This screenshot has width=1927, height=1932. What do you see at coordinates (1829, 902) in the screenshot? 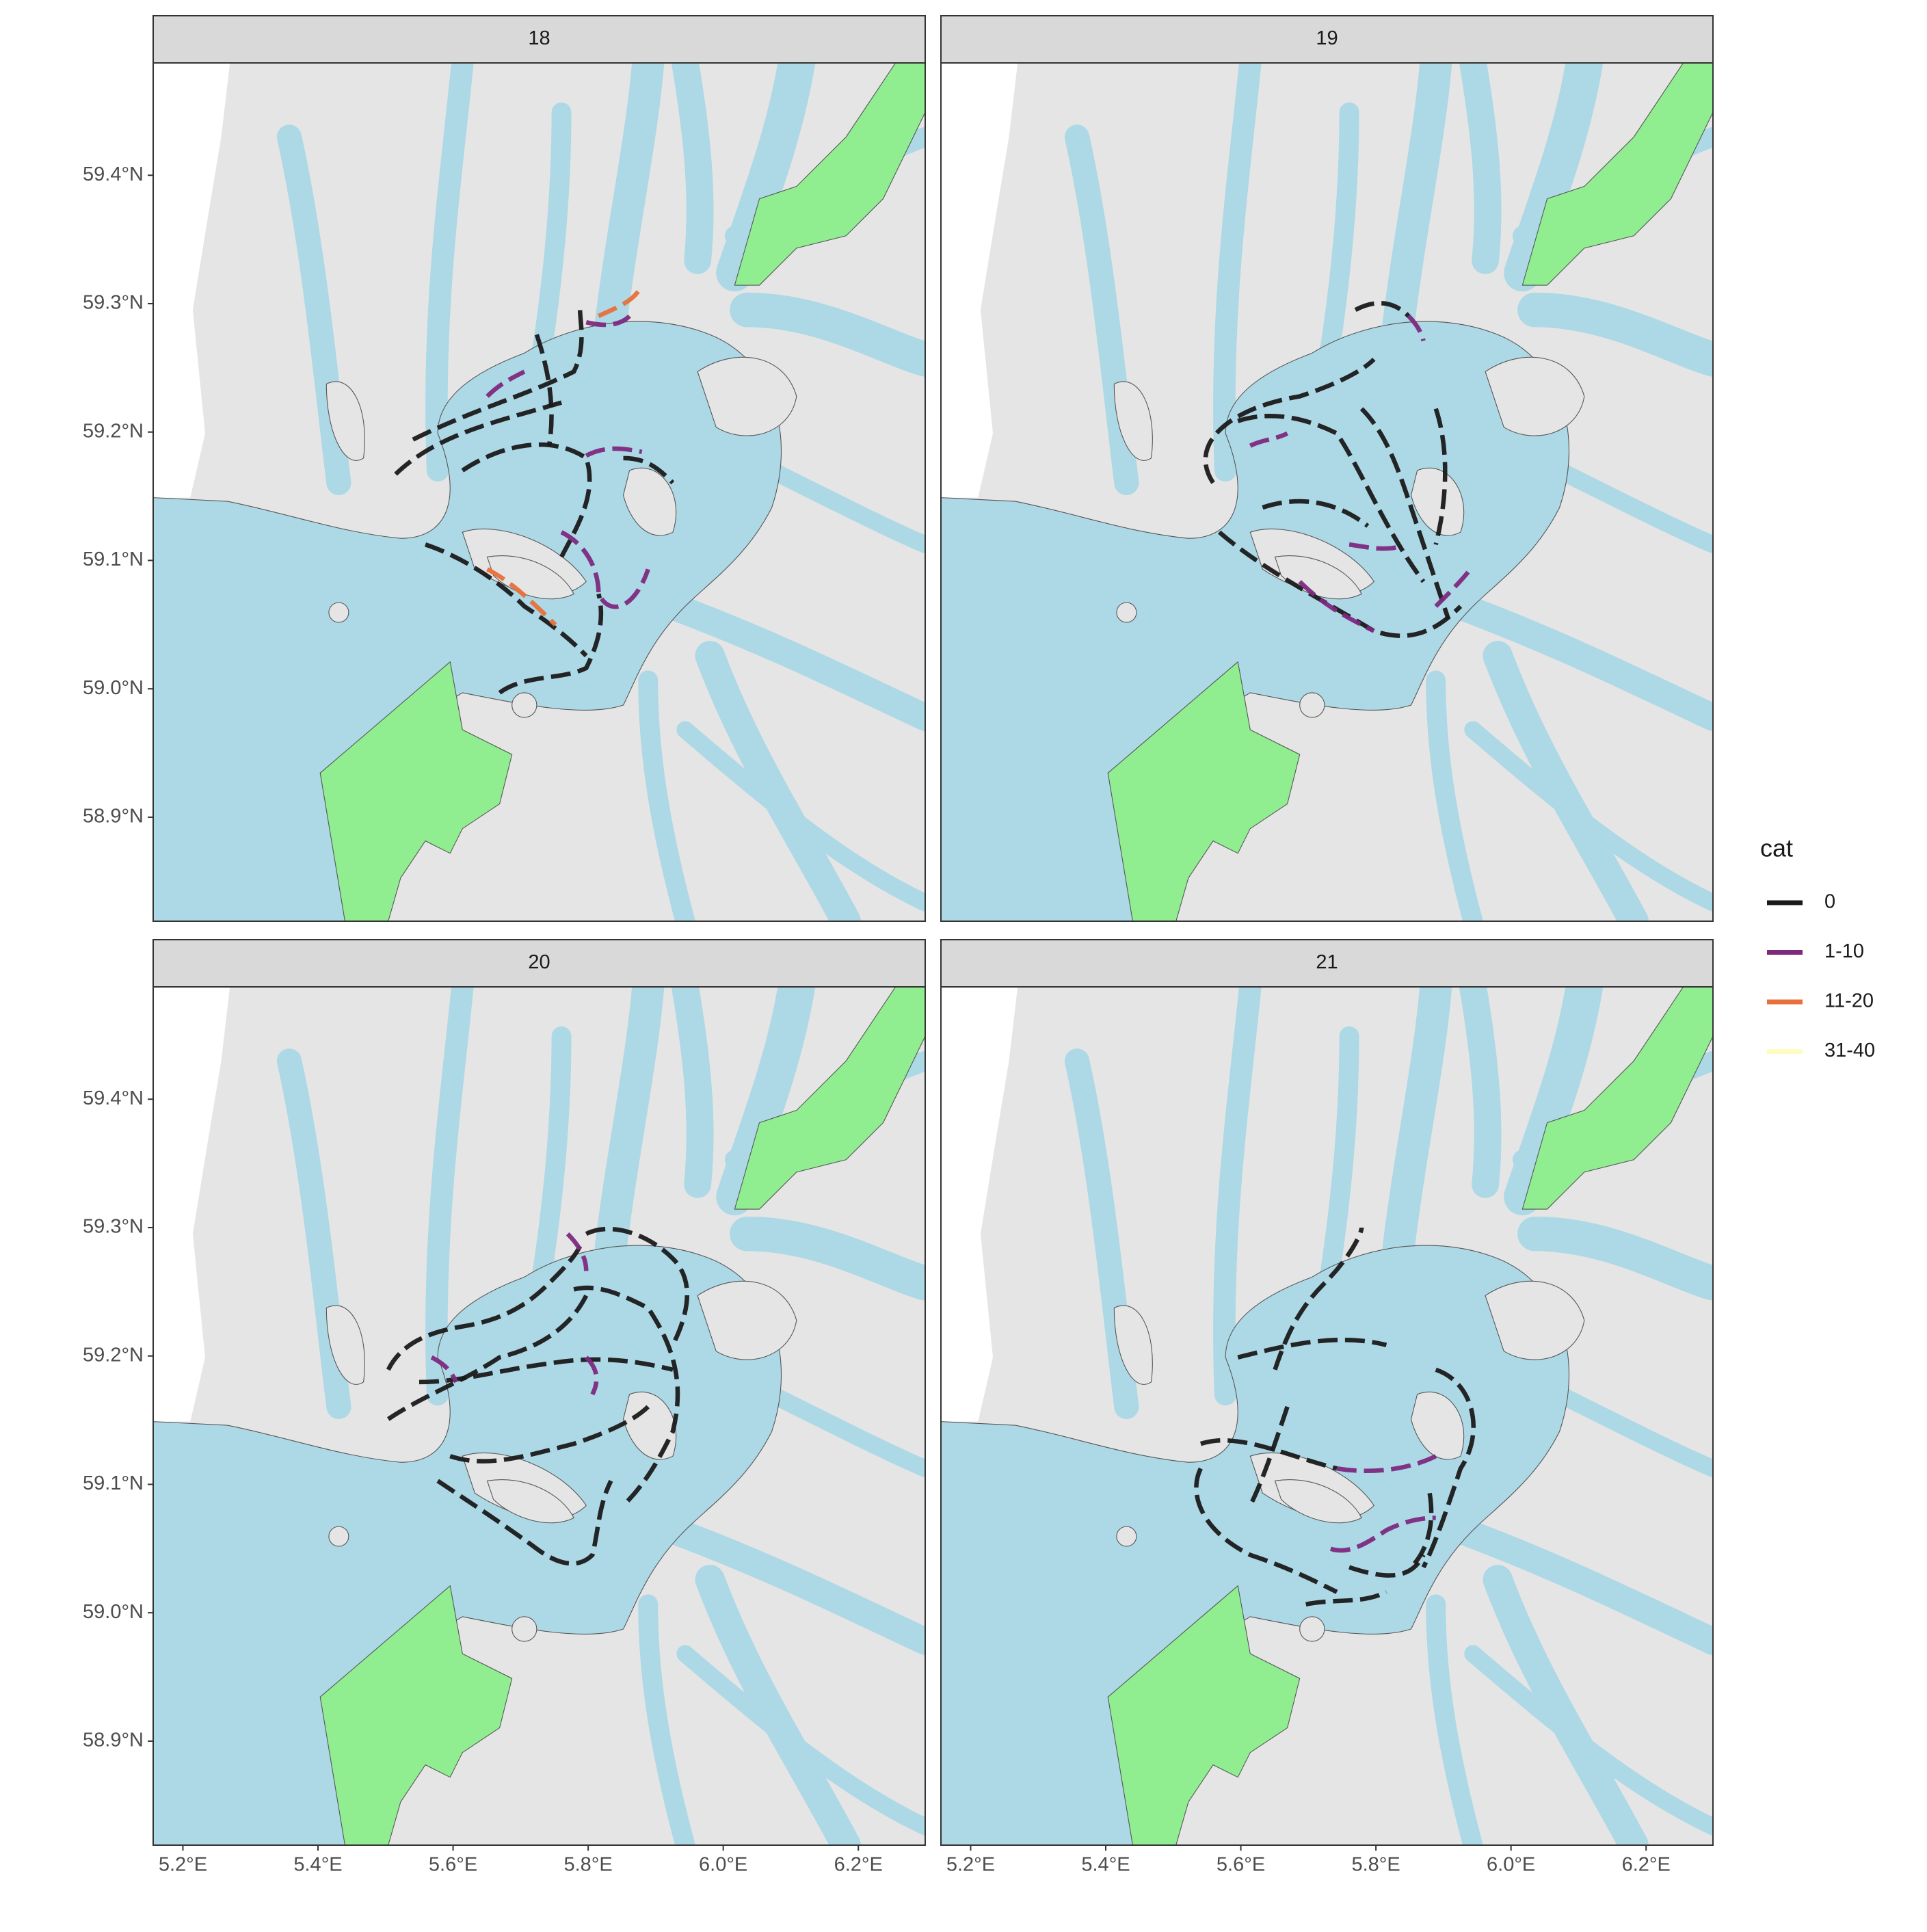
I see `legend-label: 0` at bounding box center [1829, 902].